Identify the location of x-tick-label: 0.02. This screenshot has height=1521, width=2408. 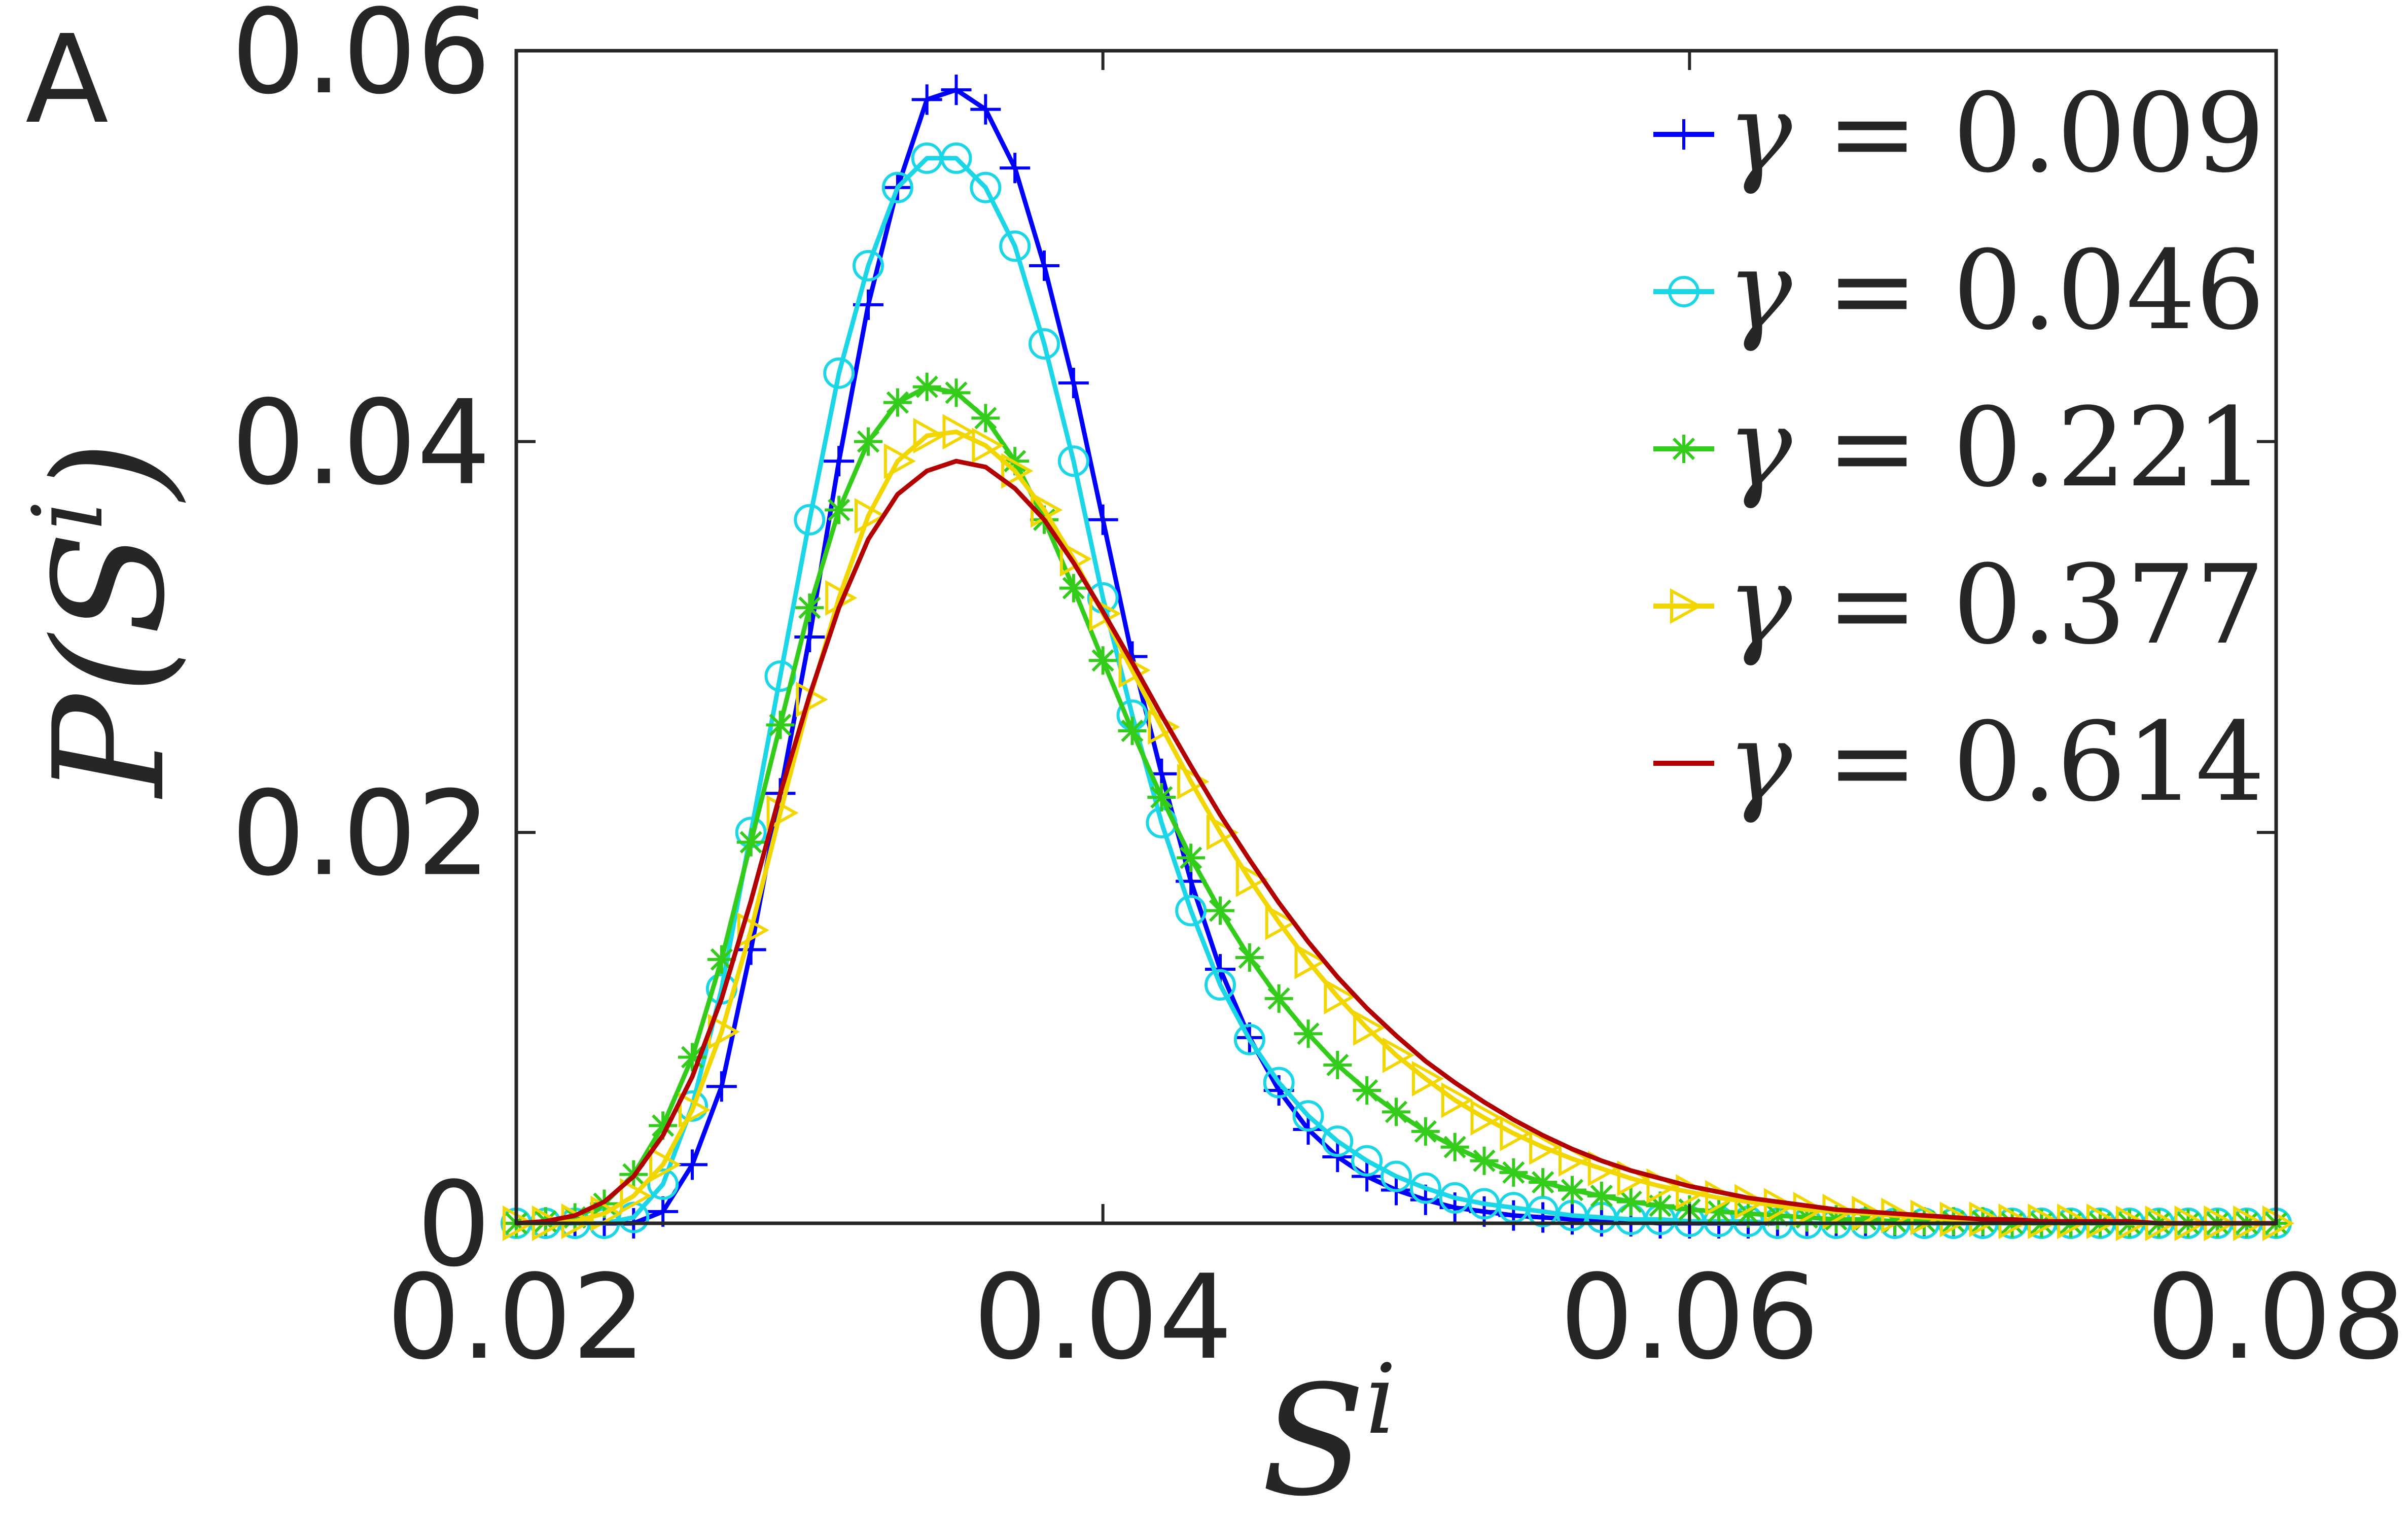
(516, 1318).